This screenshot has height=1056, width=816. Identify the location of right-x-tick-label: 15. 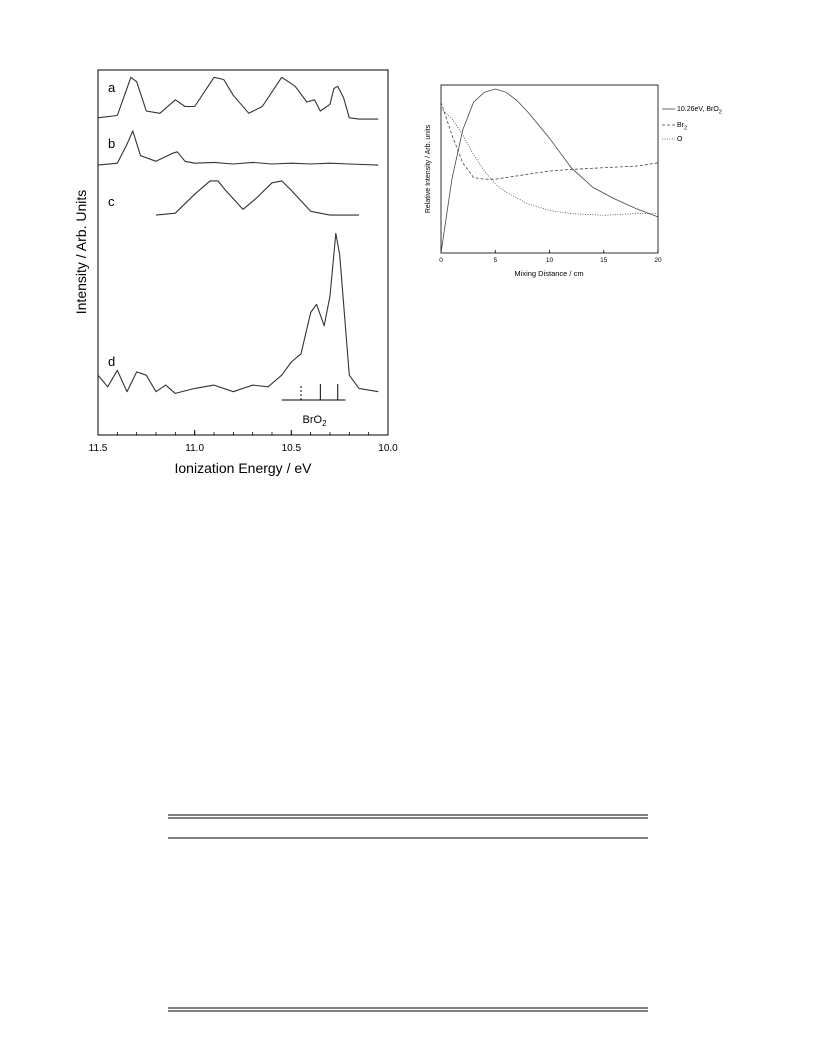
(604, 260).